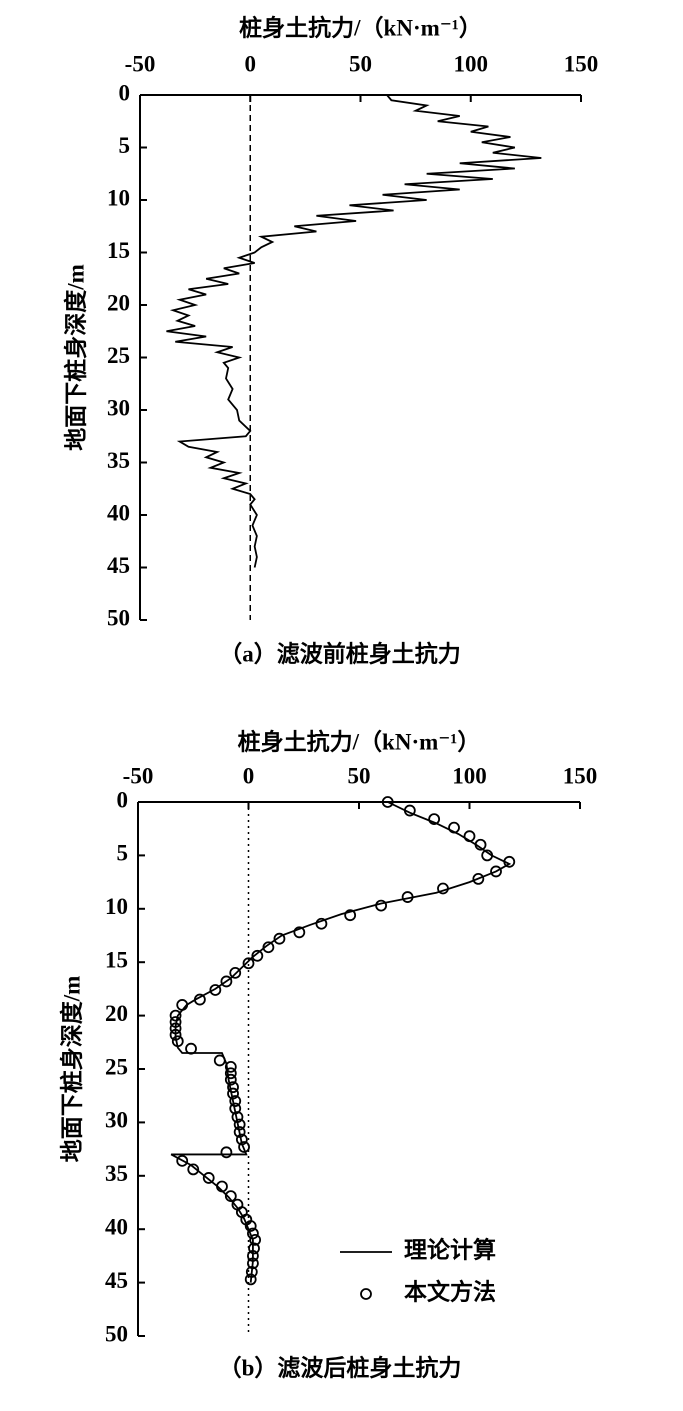  I want to click on legend-swatch, so click(366, 1294).